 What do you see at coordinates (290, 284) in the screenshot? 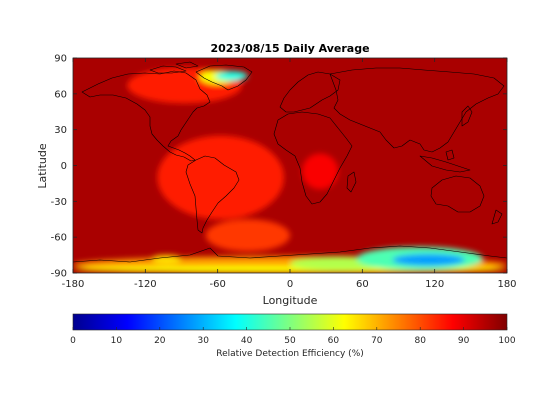
I see `x-tick-label: 0` at bounding box center [290, 284].